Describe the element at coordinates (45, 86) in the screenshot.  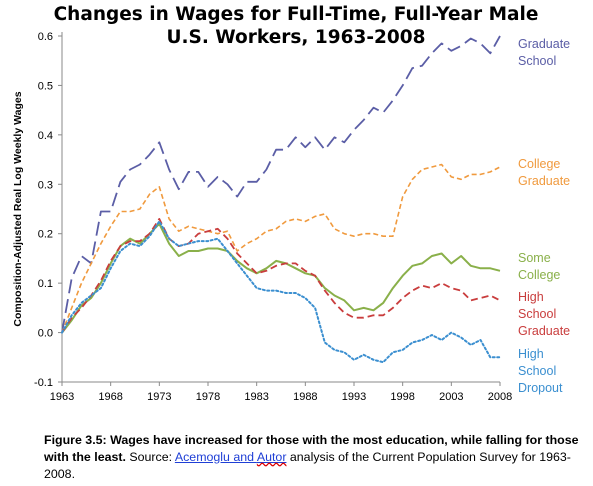
I see `y-tick-label: 0.5` at that location.